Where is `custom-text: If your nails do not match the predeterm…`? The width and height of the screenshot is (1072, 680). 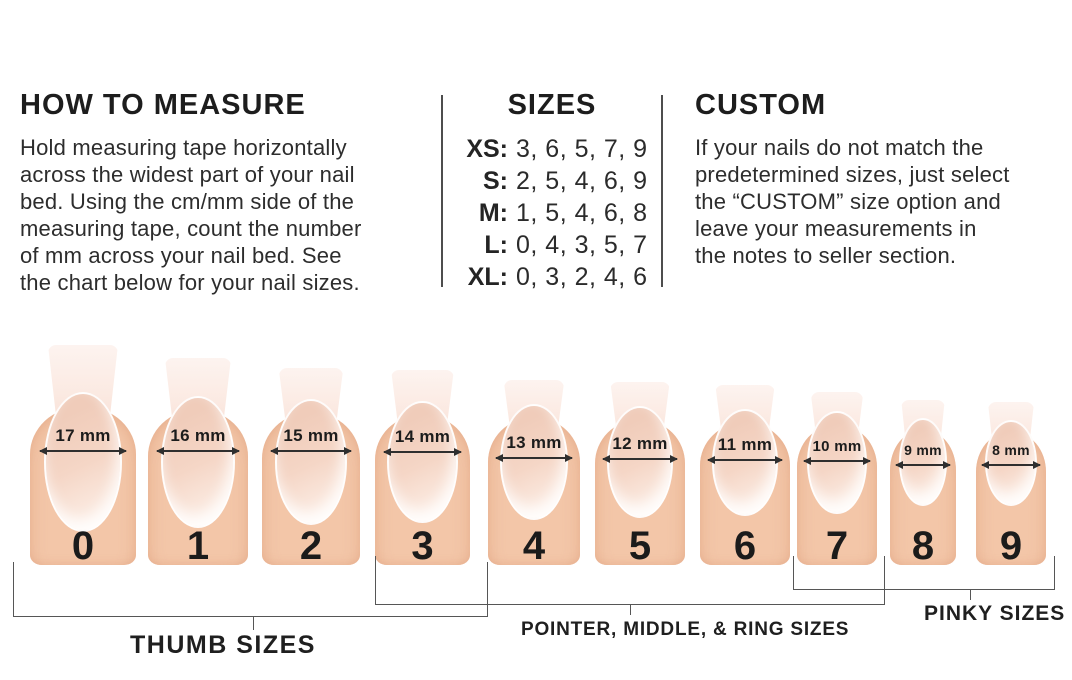
custom-text: If your nails do not match the predeterm… is located at coordinates (852, 202).